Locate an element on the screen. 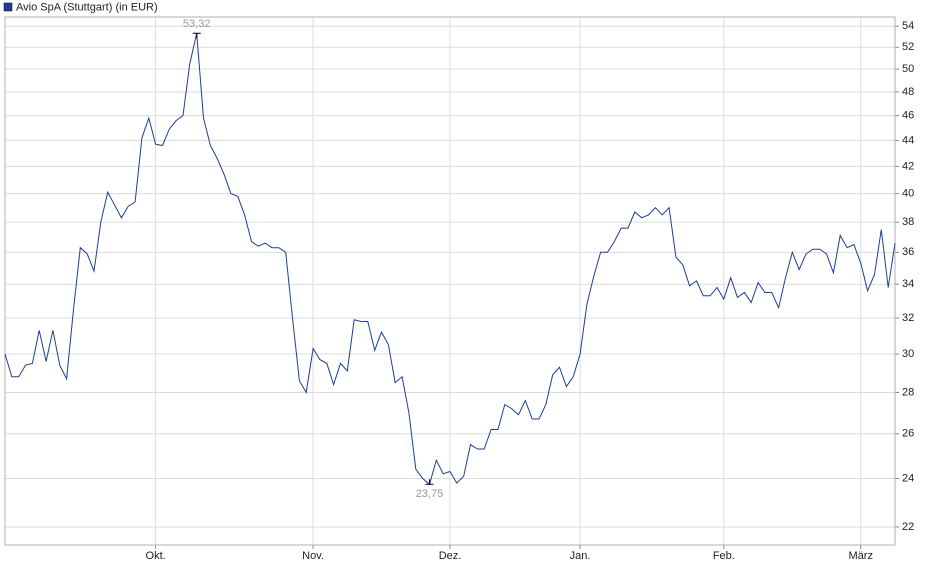  y-tick-label: 38 is located at coordinates (908, 222).